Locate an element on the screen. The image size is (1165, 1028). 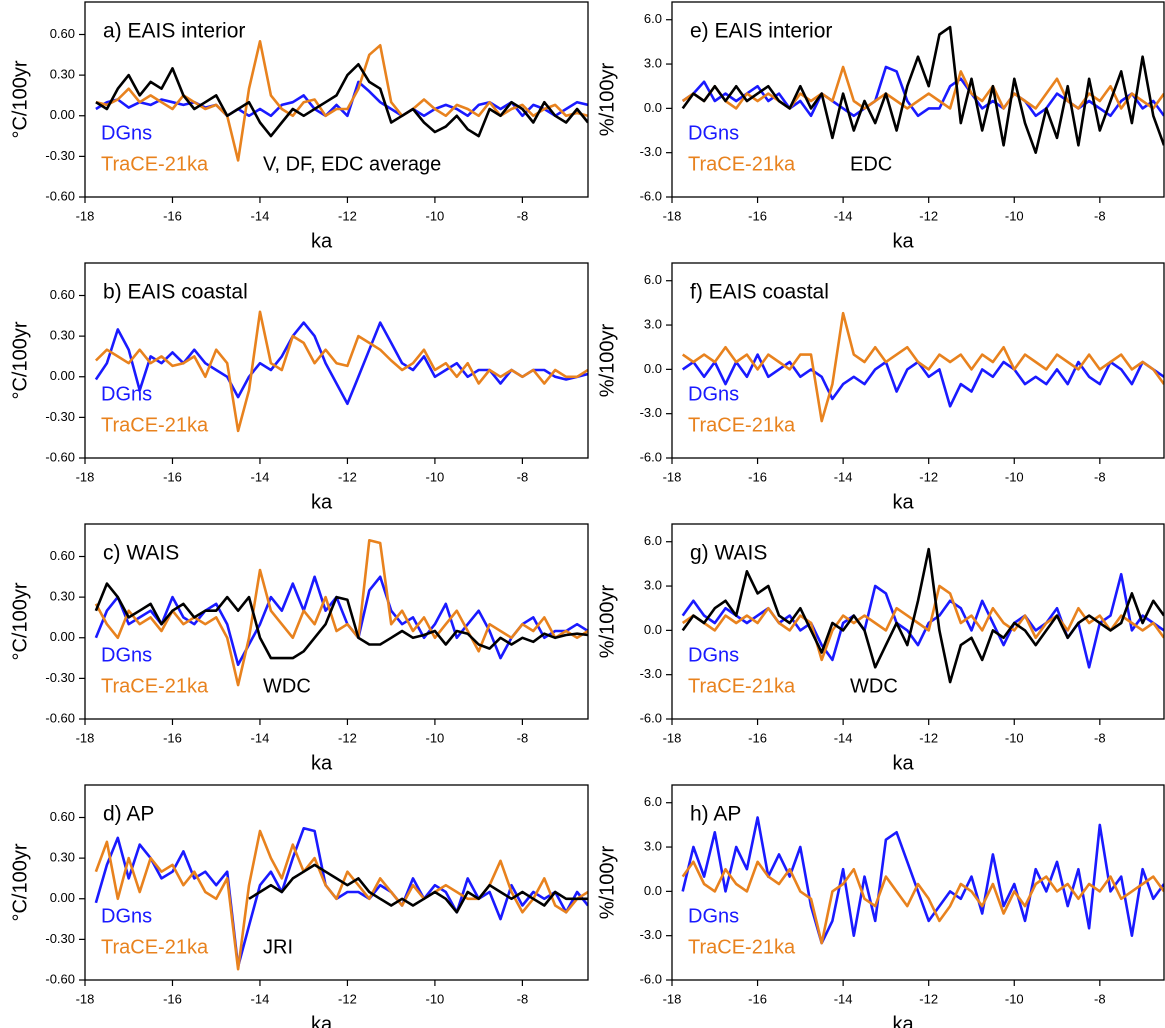
panel-title: h) AP is located at coordinates (715, 814).